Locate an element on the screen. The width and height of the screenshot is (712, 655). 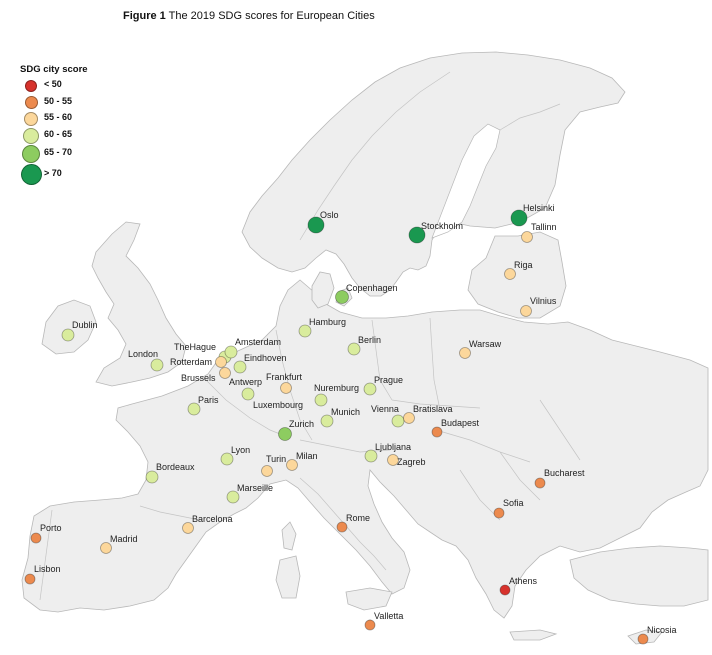
city-label: Paris is located at coordinates (208, 400).